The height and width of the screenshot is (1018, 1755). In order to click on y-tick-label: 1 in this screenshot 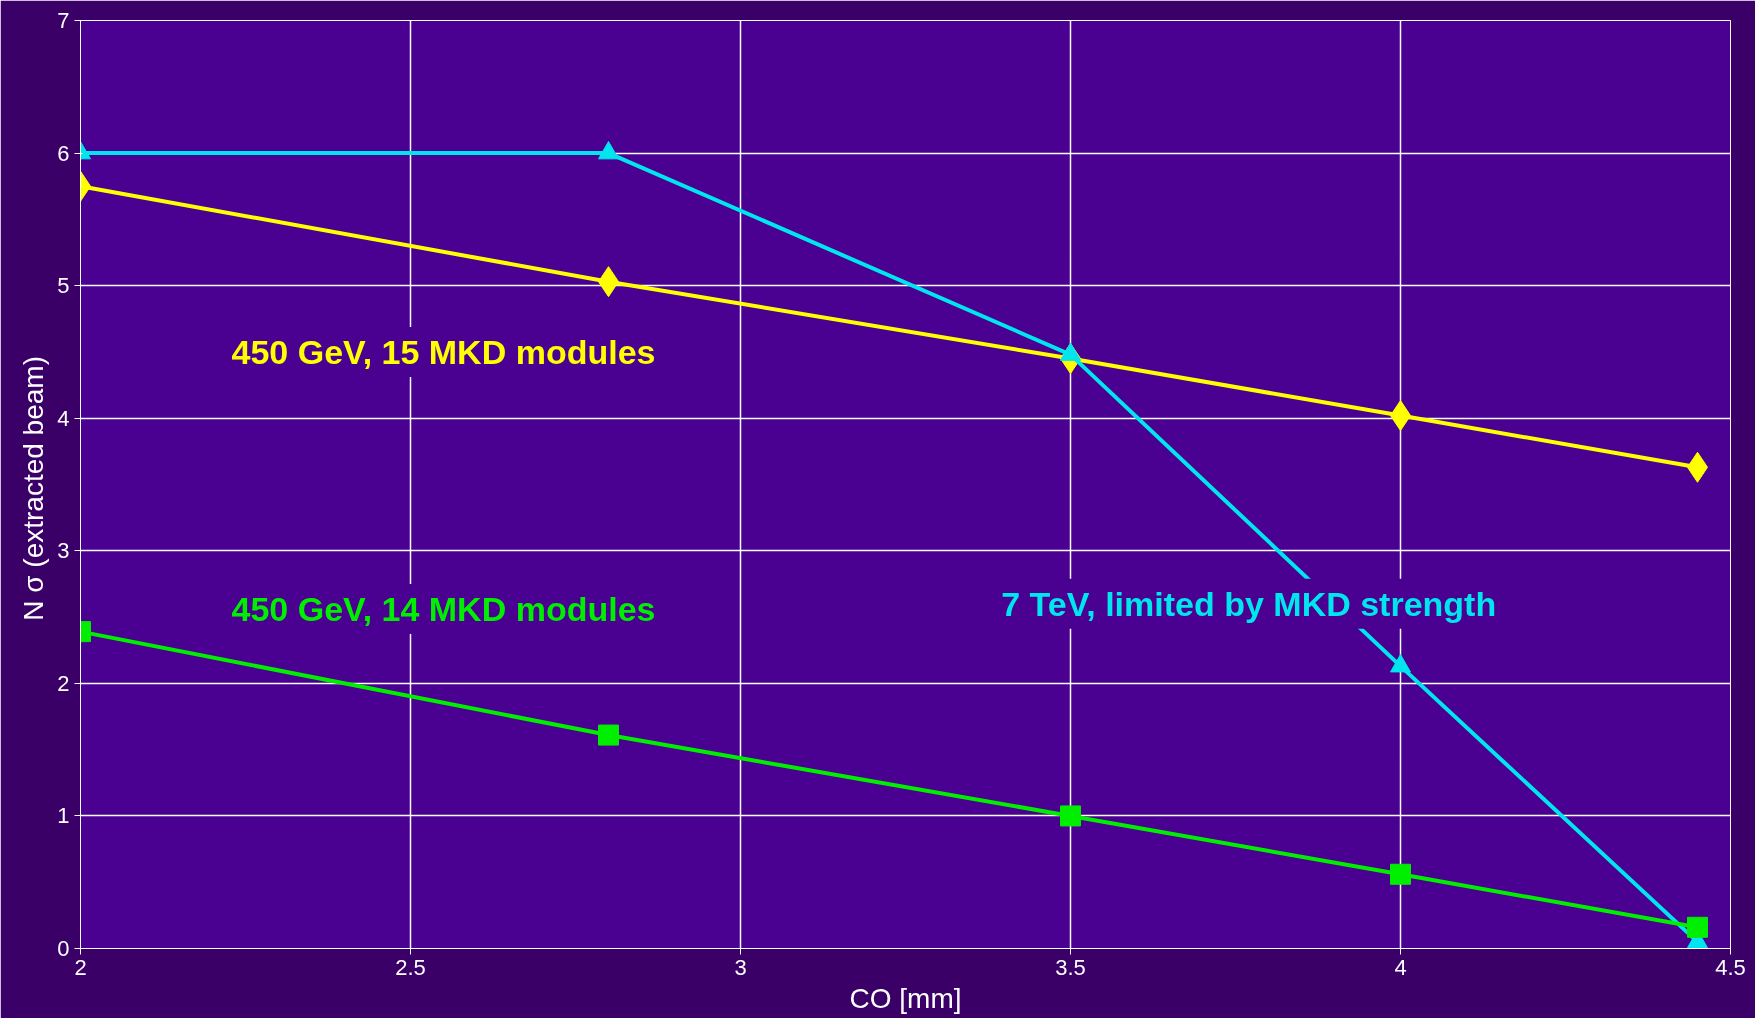, I will do `click(63, 816)`.